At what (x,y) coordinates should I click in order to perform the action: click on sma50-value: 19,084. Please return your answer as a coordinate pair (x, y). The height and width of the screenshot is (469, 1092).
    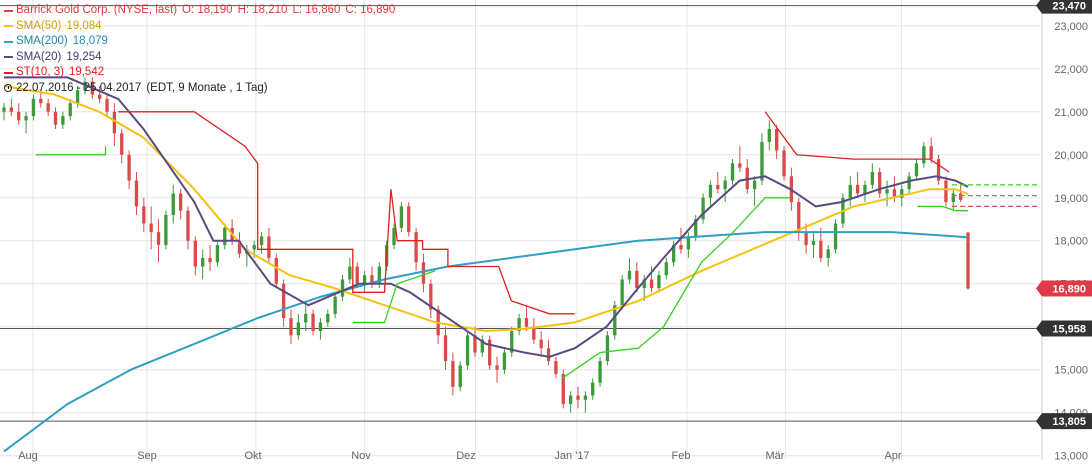
    Looking at the image, I should click on (84, 25).